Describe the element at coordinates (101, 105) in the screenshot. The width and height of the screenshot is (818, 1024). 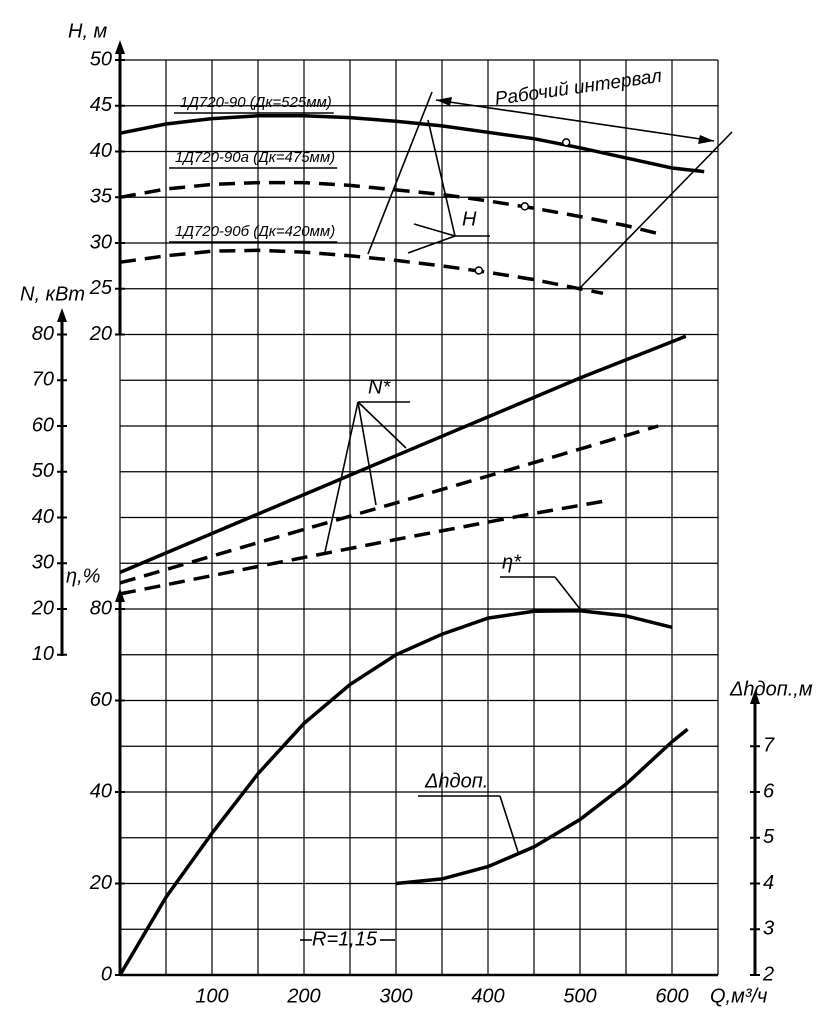
I see `y-tick-label: 45` at that location.